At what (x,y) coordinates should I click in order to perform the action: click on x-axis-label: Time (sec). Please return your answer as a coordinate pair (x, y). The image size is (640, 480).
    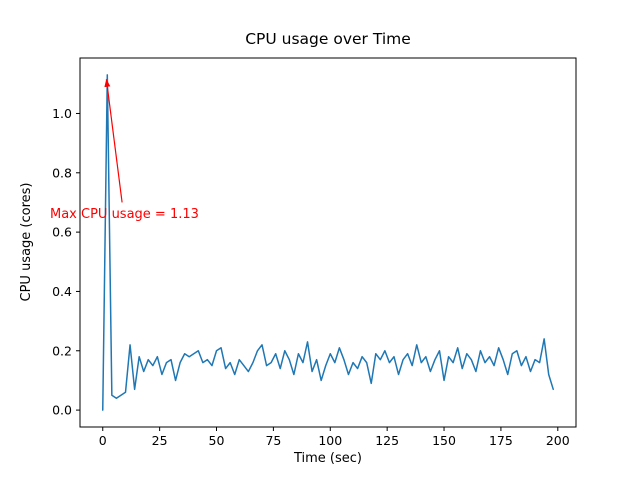
    Looking at the image, I should click on (327, 458).